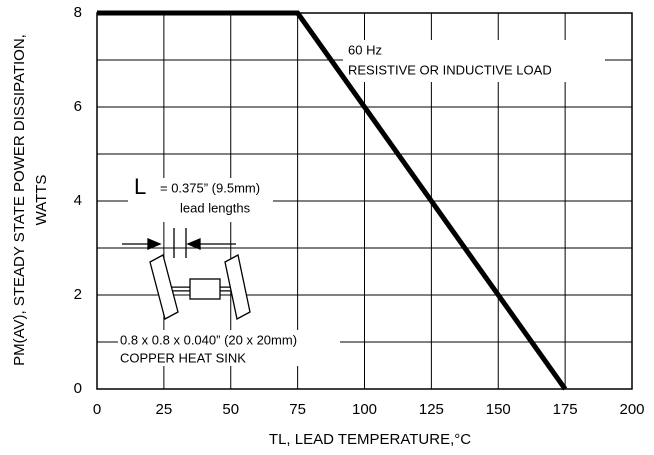 The height and width of the screenshot is (455, 654). What do you see at coordinates (215, 207) in the screenshot?
I see `annotation: lead lengths` at bounding box center [215, 207].